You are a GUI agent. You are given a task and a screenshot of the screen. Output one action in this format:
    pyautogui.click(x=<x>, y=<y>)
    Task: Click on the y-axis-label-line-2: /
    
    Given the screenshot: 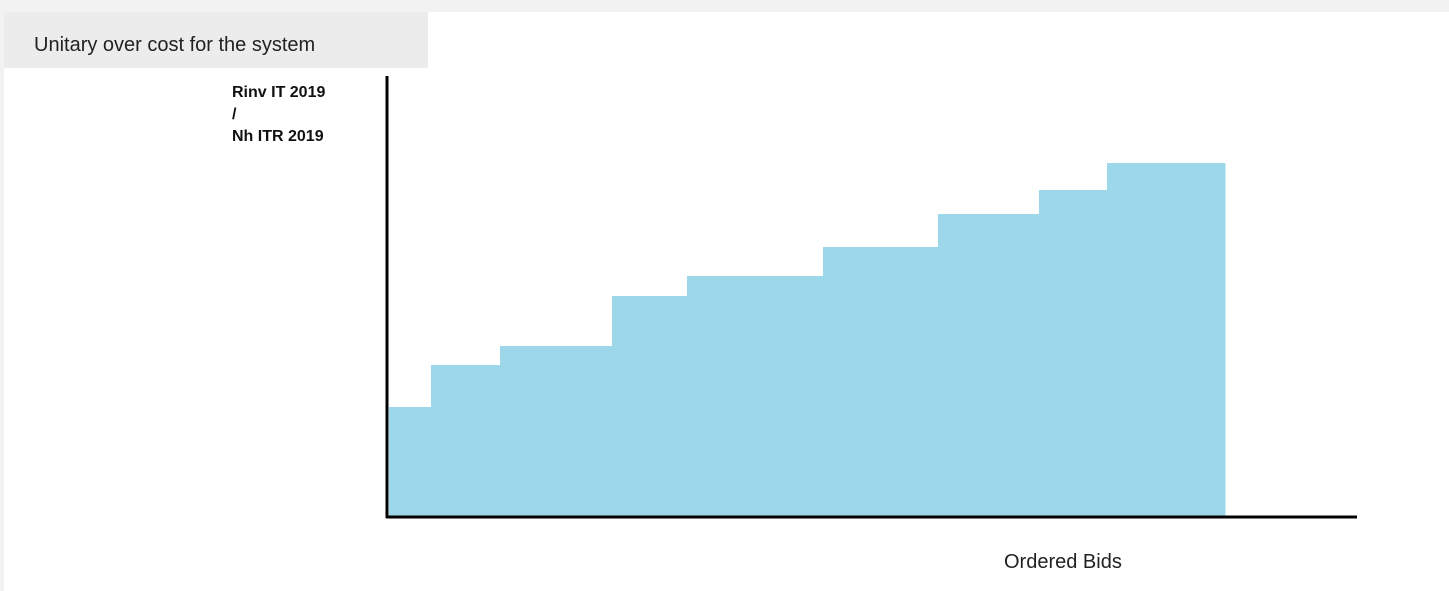 What is the action you would take?
    pyautogui.click(x=234, y=114)
    